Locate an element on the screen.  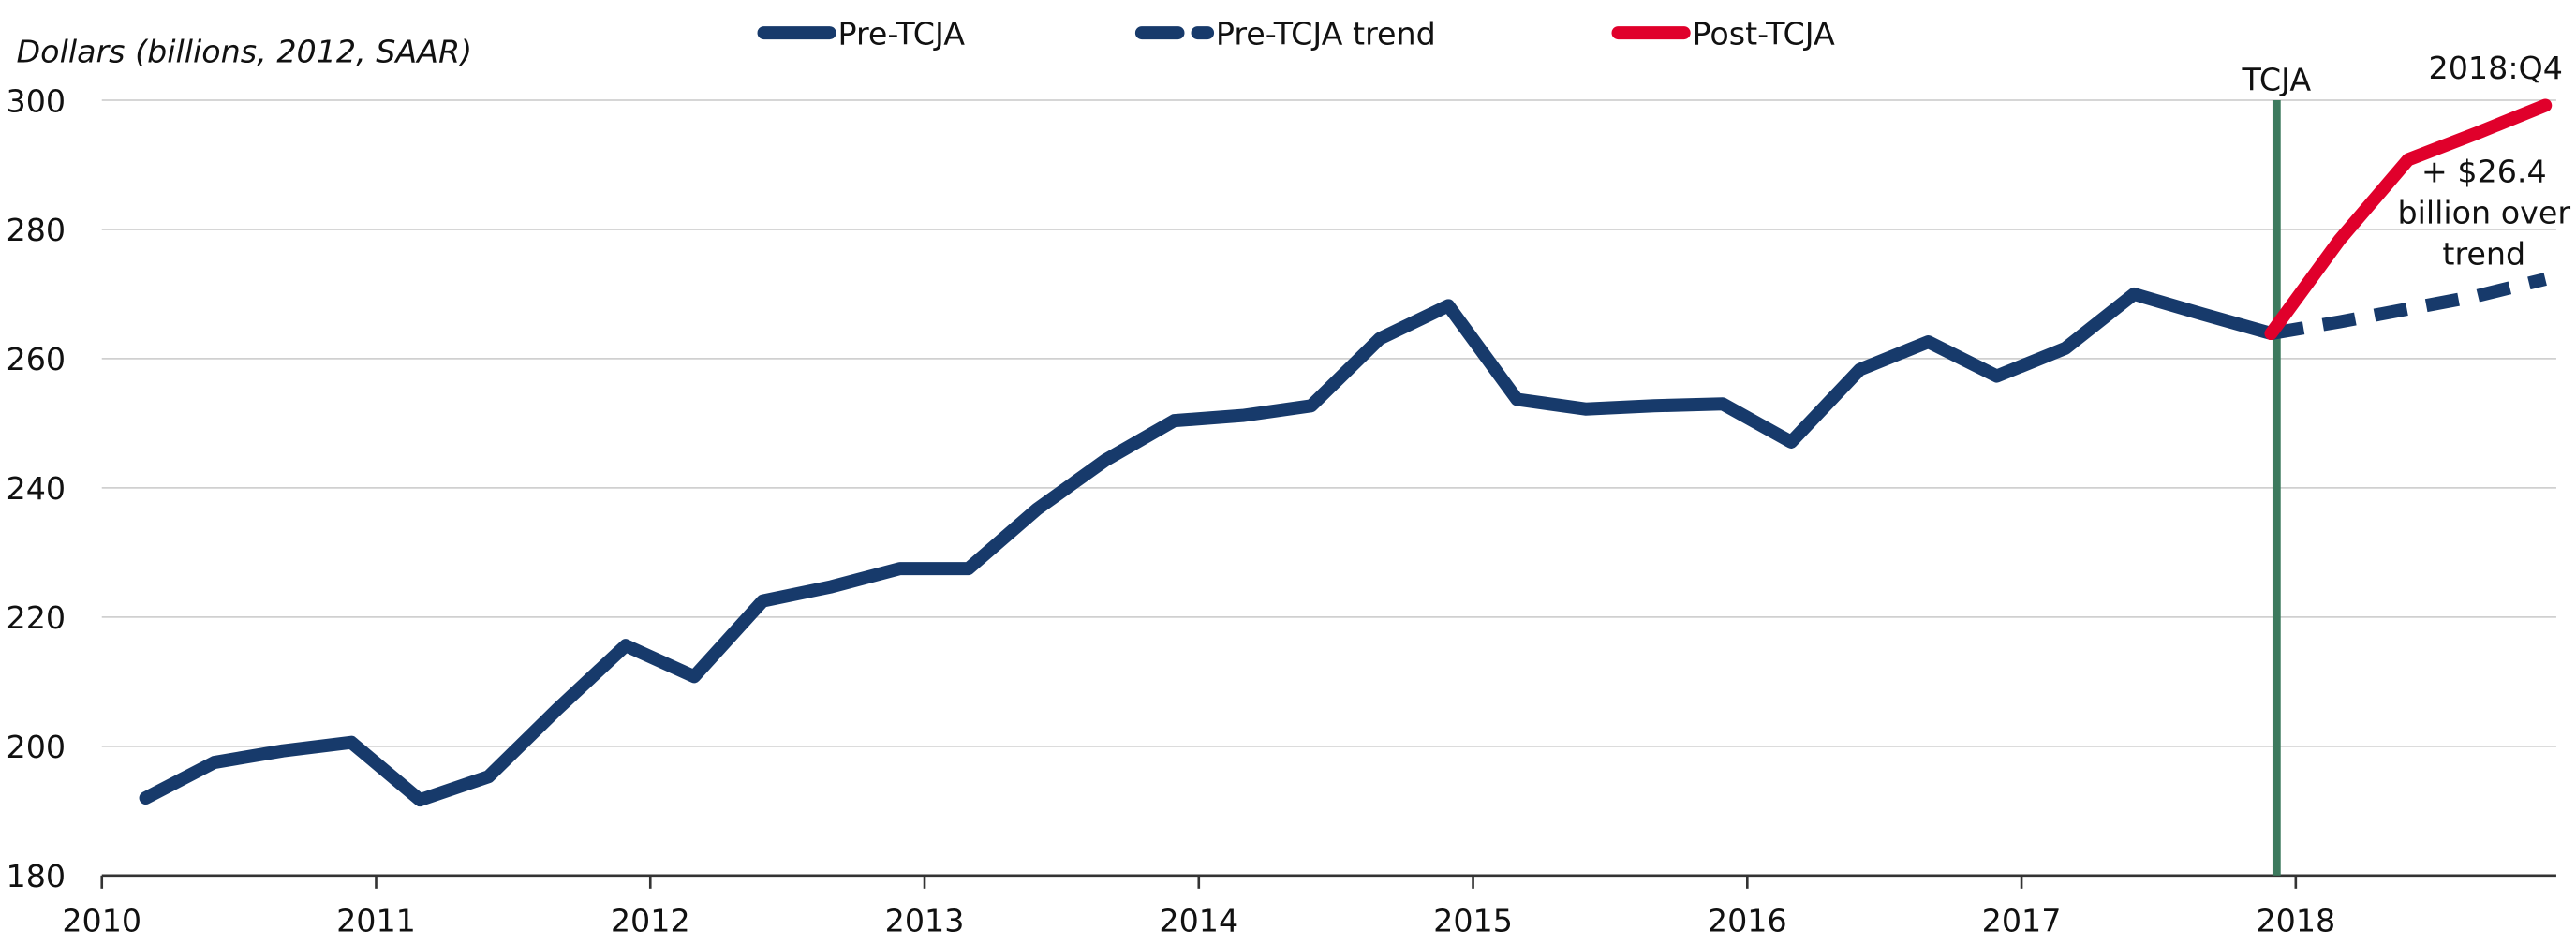
x-tick-label: 2016 is located at coordinates (1748, 920).